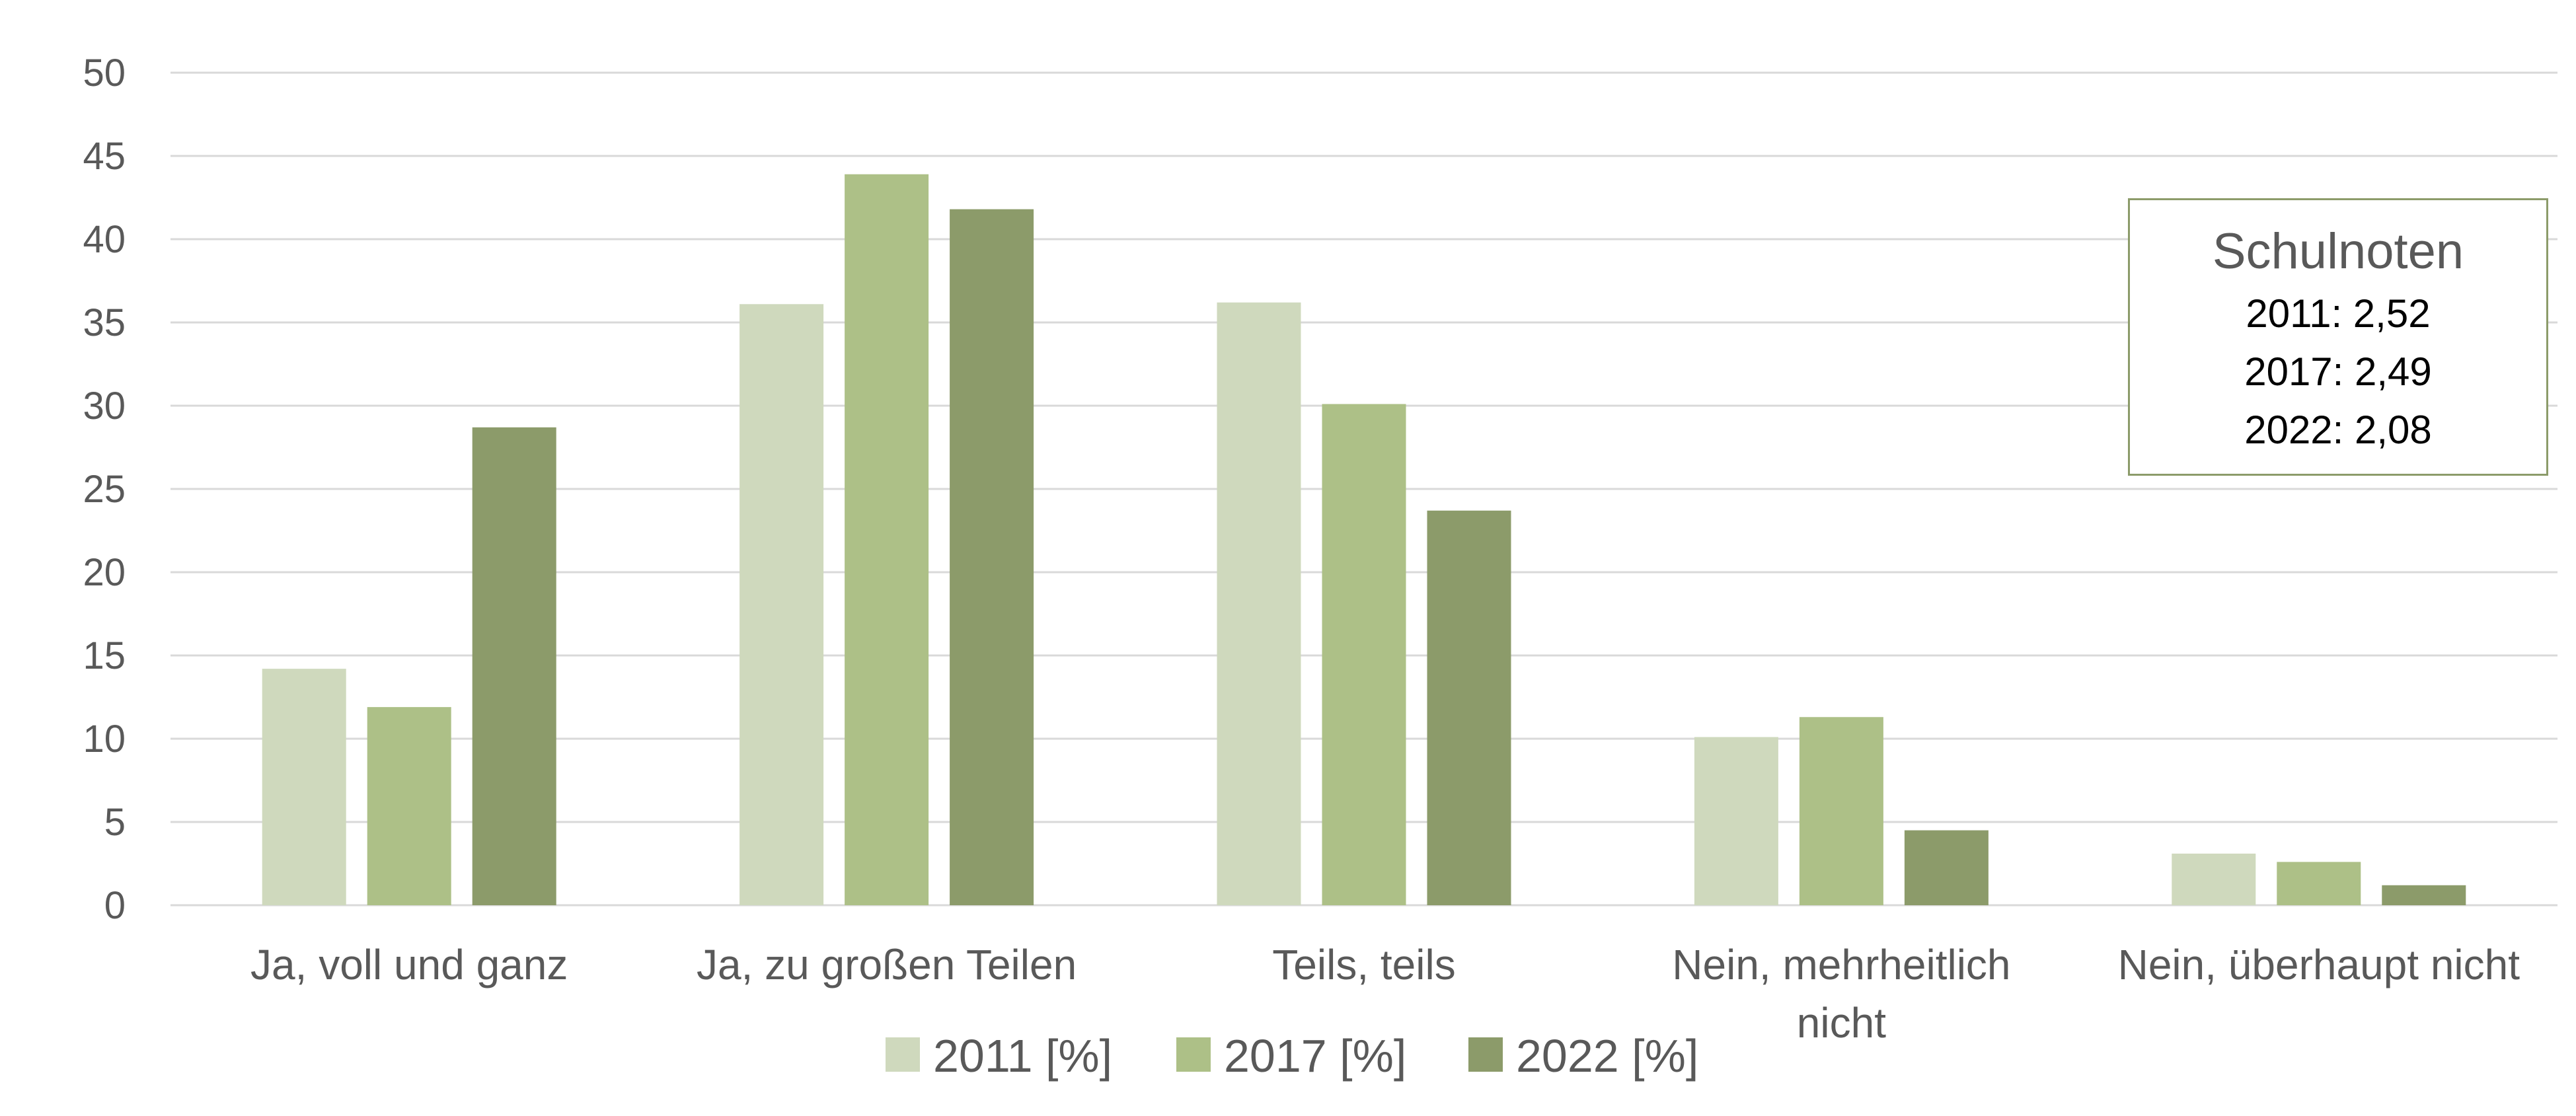  Describe the element at coordinates (1315, 1056) in the screenshot. I see `legend-label: 2017 [%]` at that location.